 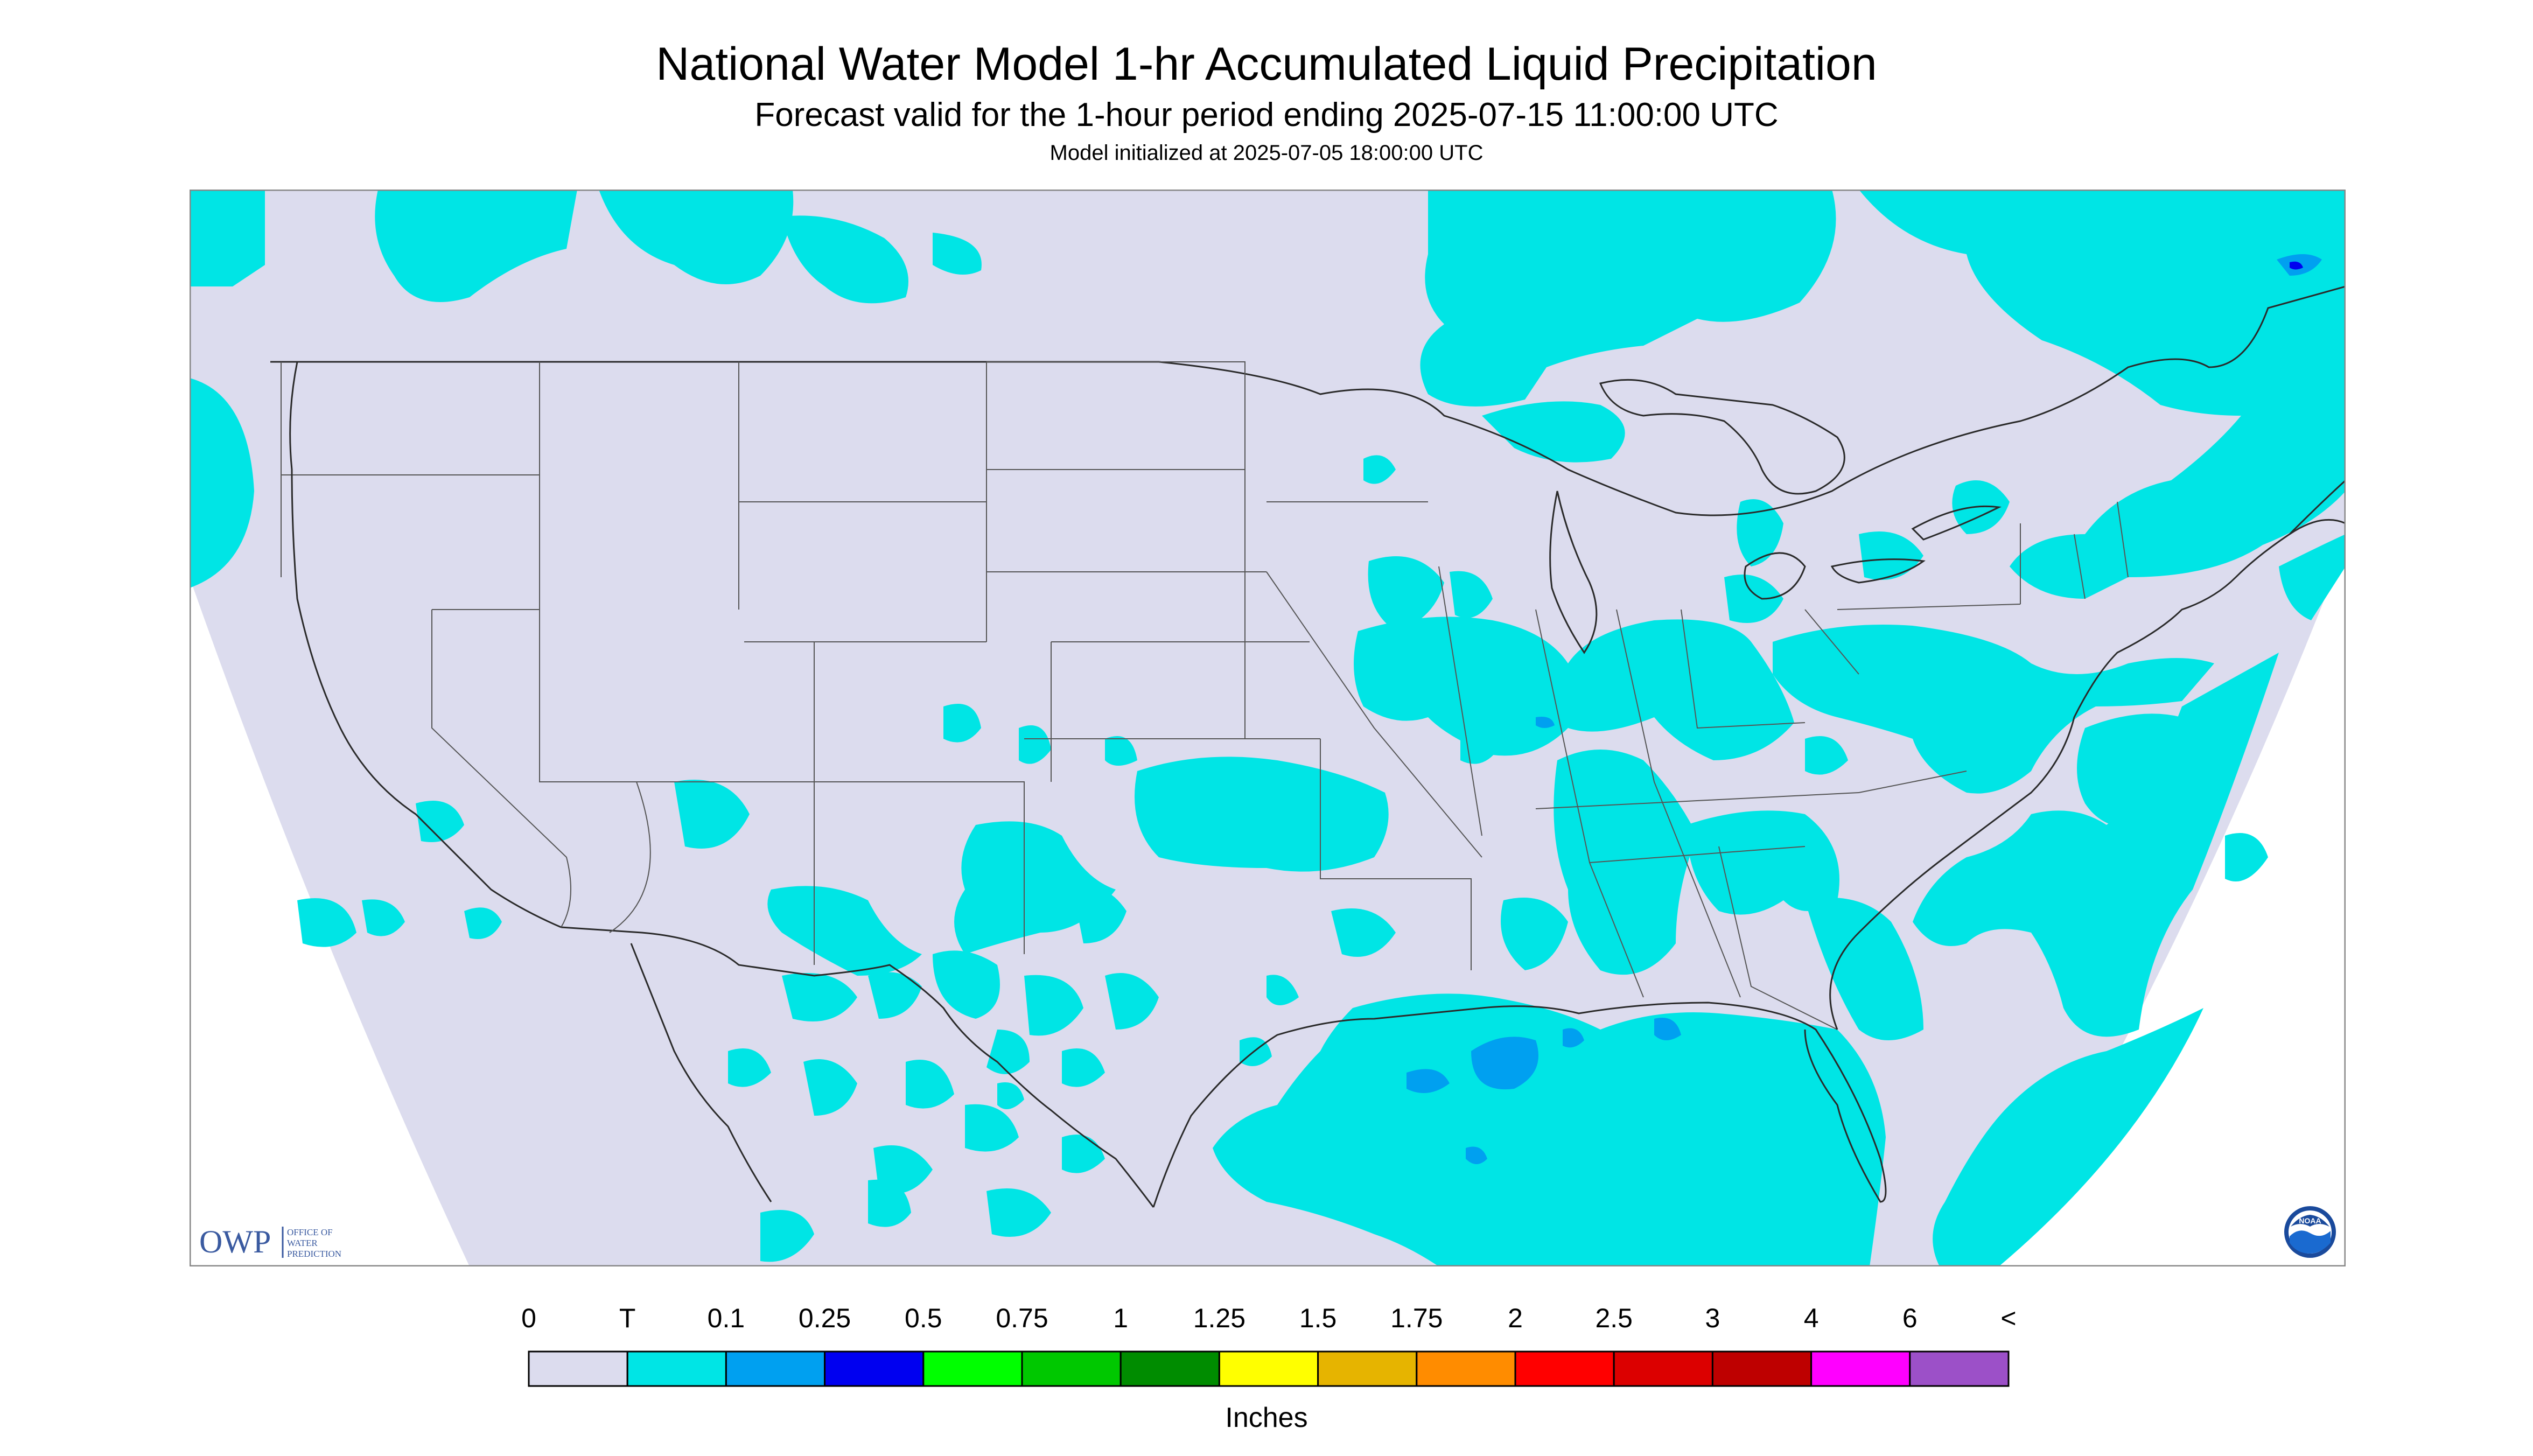 I want to click on owp-logo-sub-3: PREDICTION, so click(x=314, y=1254).